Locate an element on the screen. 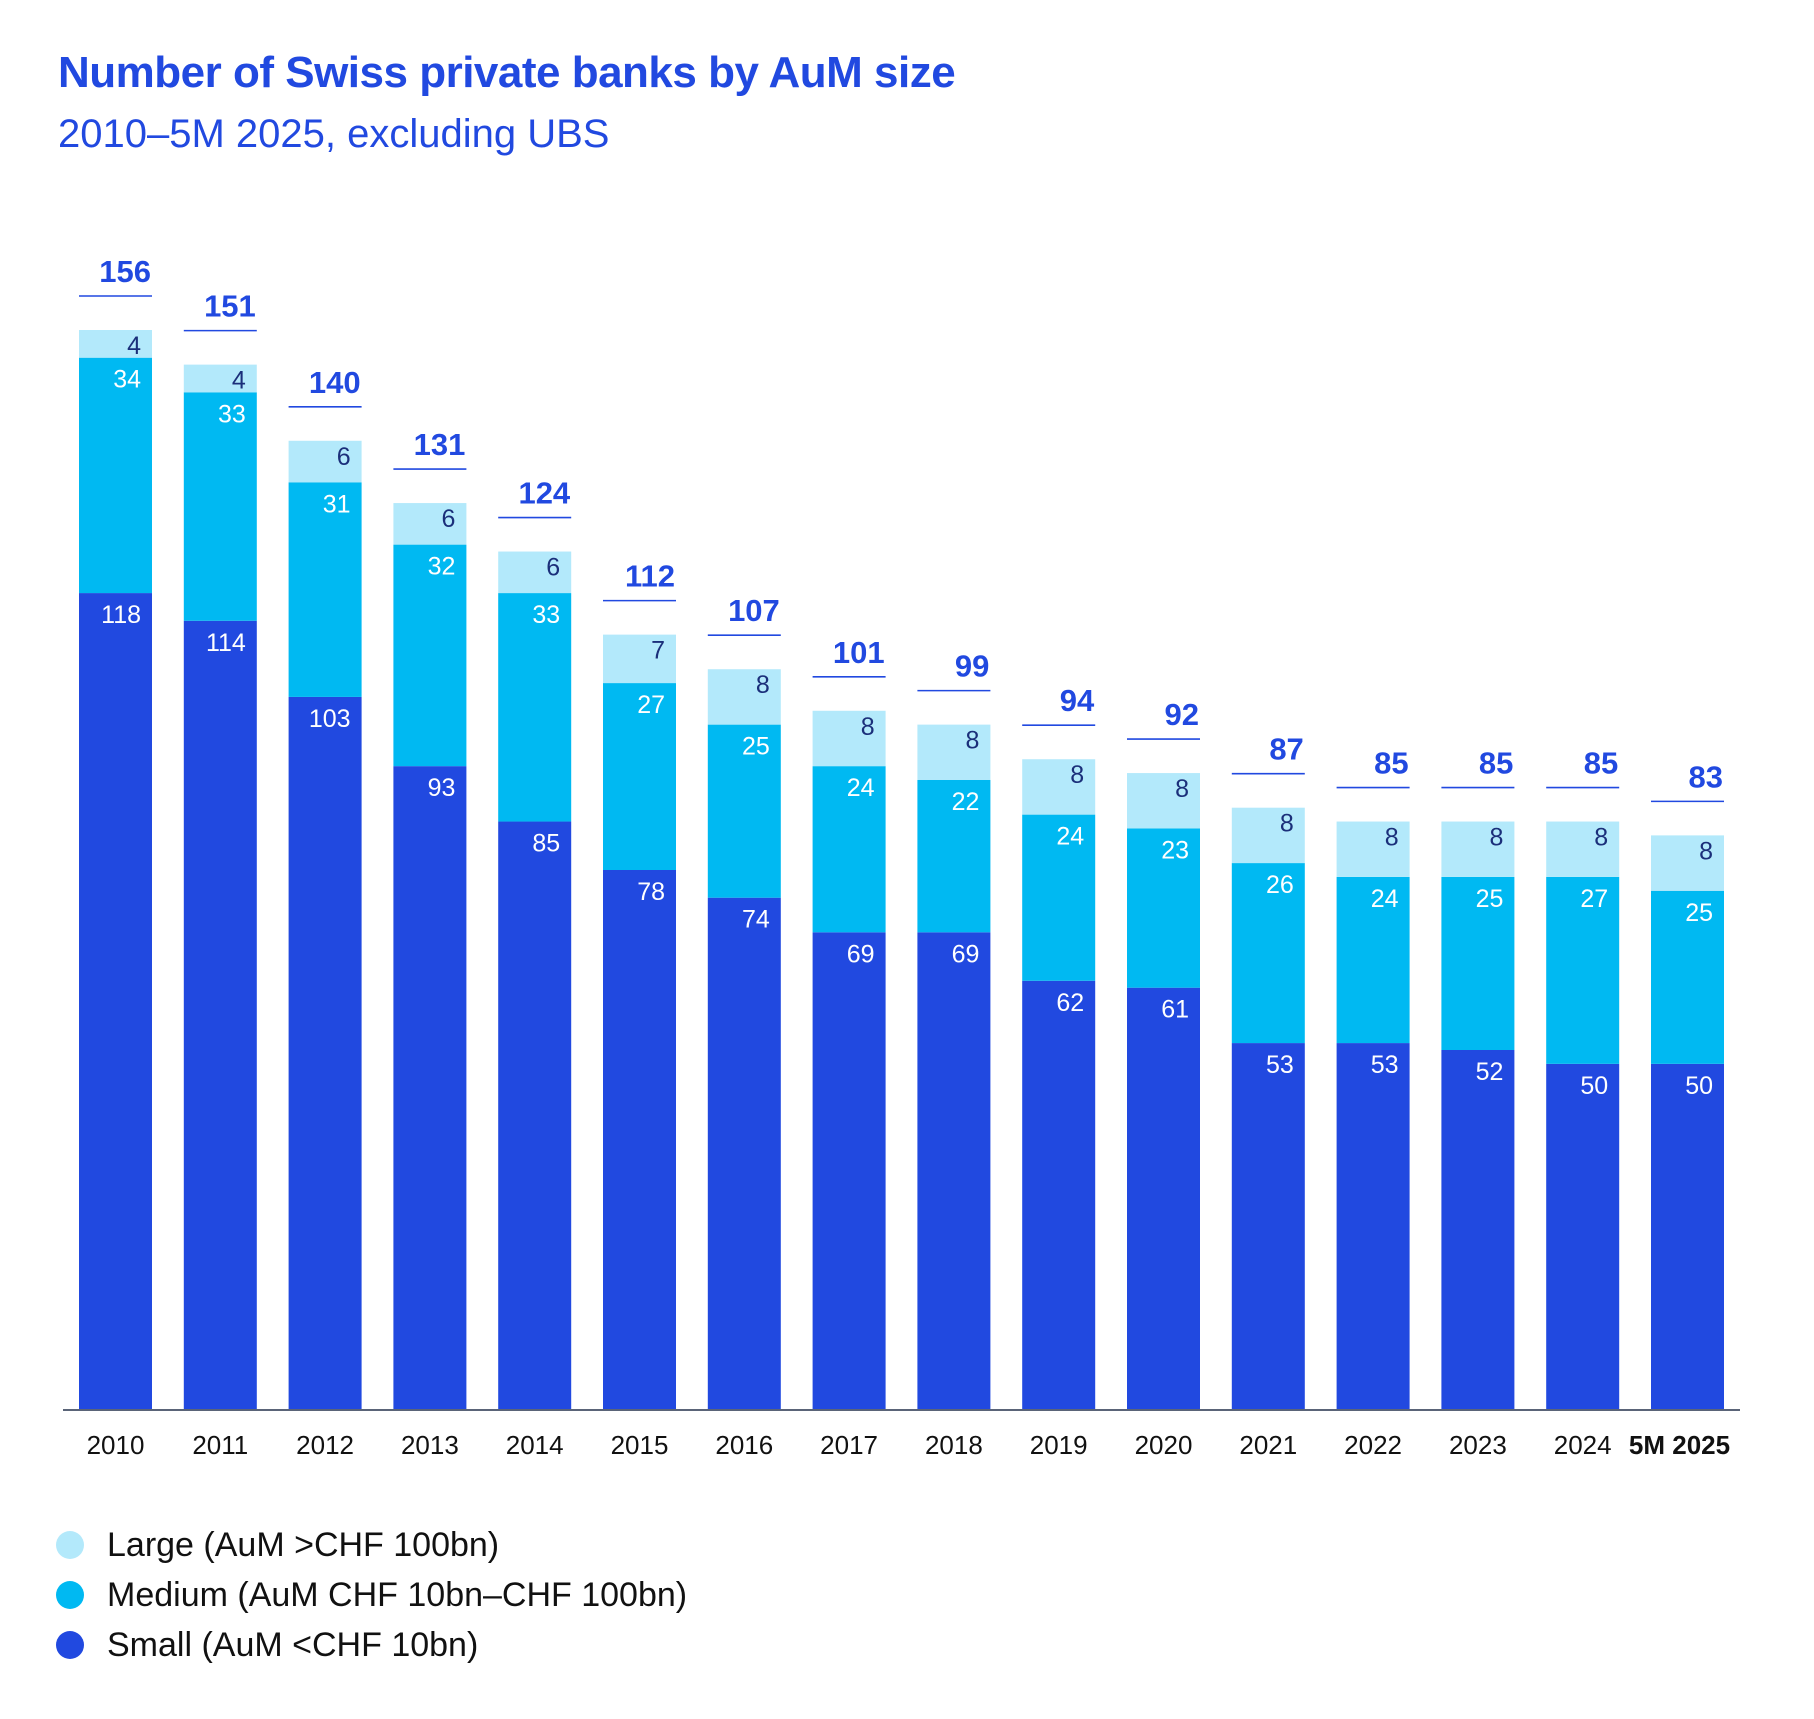 The image size is (1814, 1719). total-label: 99 is located at coordinates (972, 666).